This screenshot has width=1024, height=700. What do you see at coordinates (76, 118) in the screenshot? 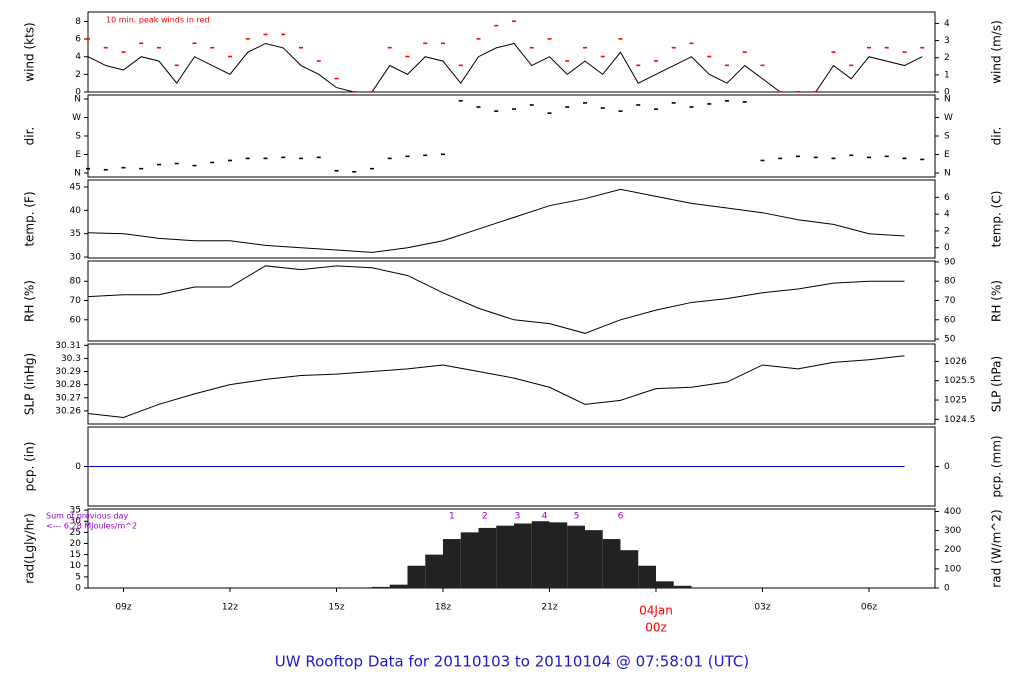
I see `y-tick-label: W` at bounding box center [76, 118].